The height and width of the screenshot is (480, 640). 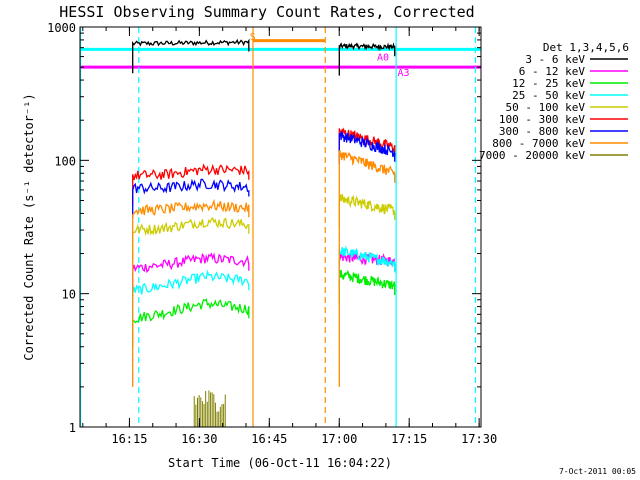 What do you see at coordinates (61, 28) in the screenshot?
I see `y-tick-label: 1000` at bounding box center [61, 28].